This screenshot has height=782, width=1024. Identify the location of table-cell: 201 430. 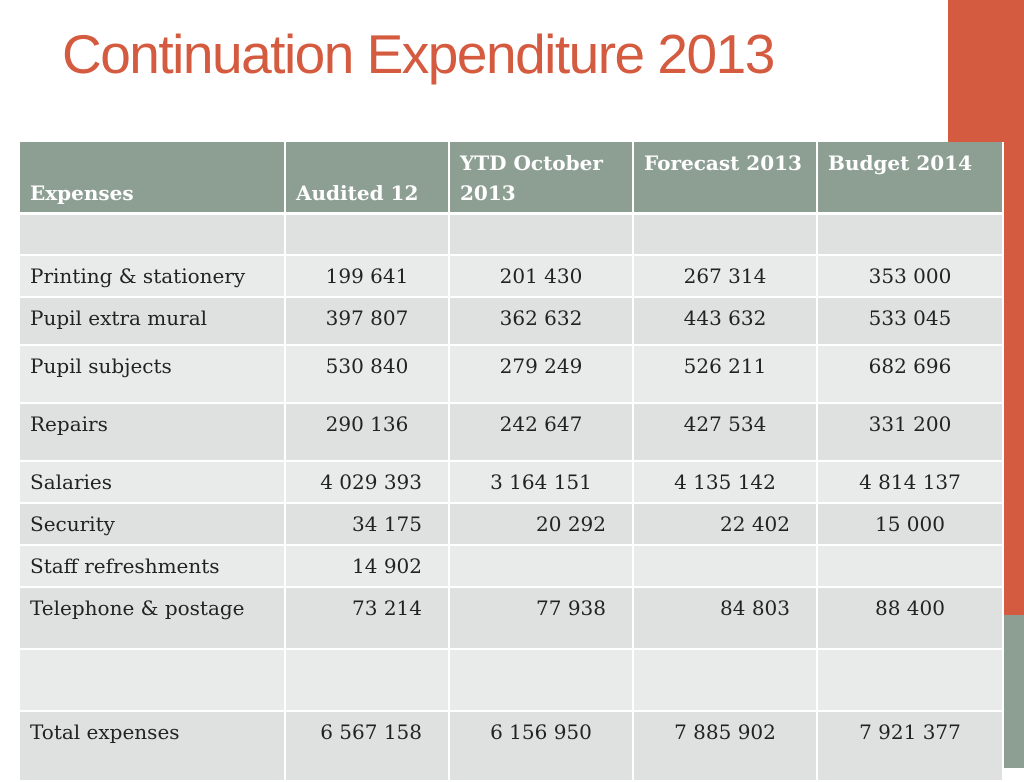
(542, 277).